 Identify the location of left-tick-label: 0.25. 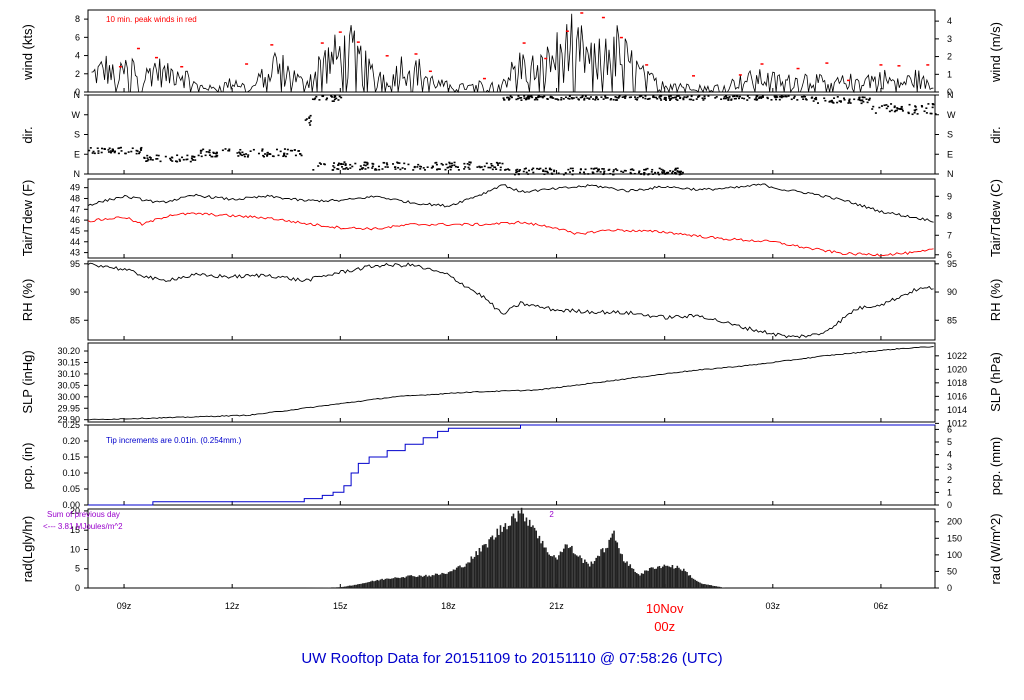
(71, 425).